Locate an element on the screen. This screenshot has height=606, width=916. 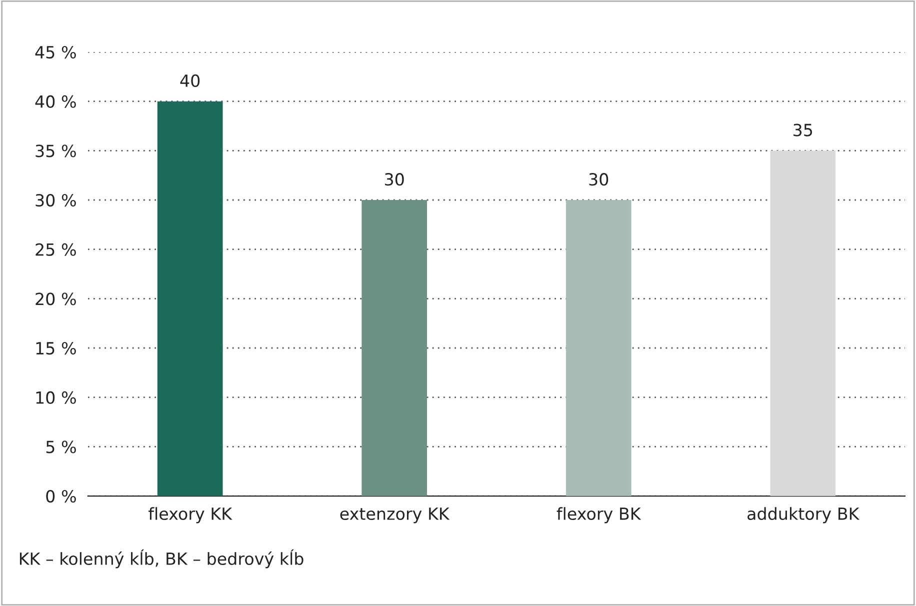
y-tick-label: 10 % is located at coordinates (56, 397).